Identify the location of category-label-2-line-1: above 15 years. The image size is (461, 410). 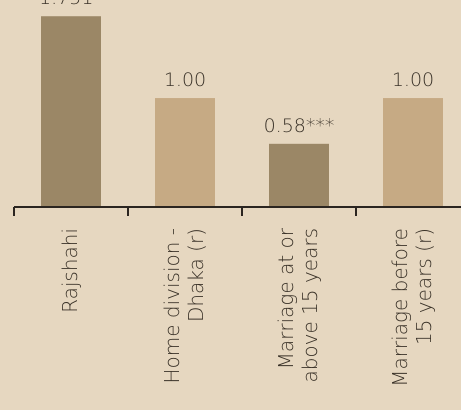
(310, 305).